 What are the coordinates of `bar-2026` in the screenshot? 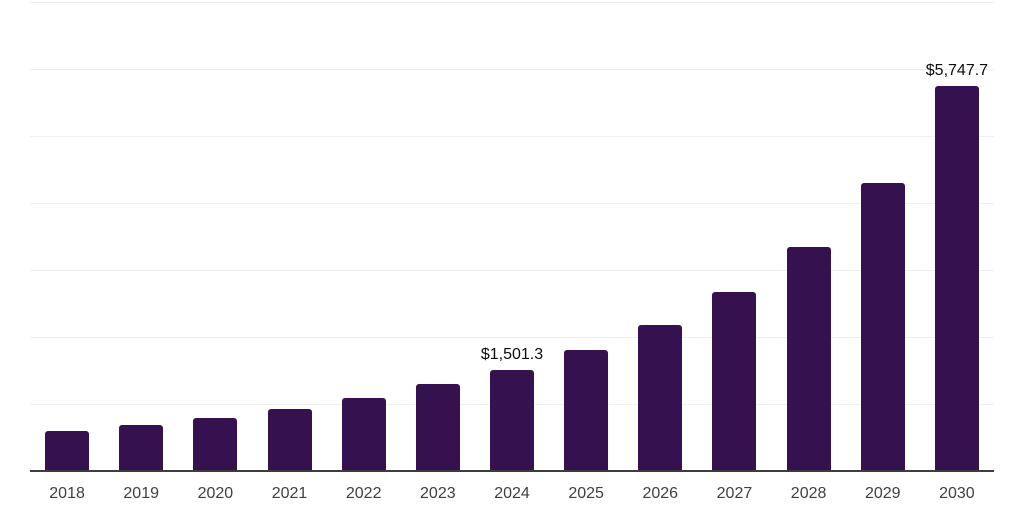 It's located at (660, 397).